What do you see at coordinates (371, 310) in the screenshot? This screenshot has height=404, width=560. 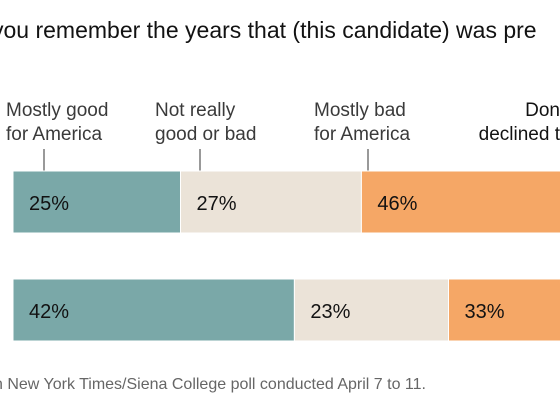 I see `bar-row2-segment2` at bounding box center [371, 310].